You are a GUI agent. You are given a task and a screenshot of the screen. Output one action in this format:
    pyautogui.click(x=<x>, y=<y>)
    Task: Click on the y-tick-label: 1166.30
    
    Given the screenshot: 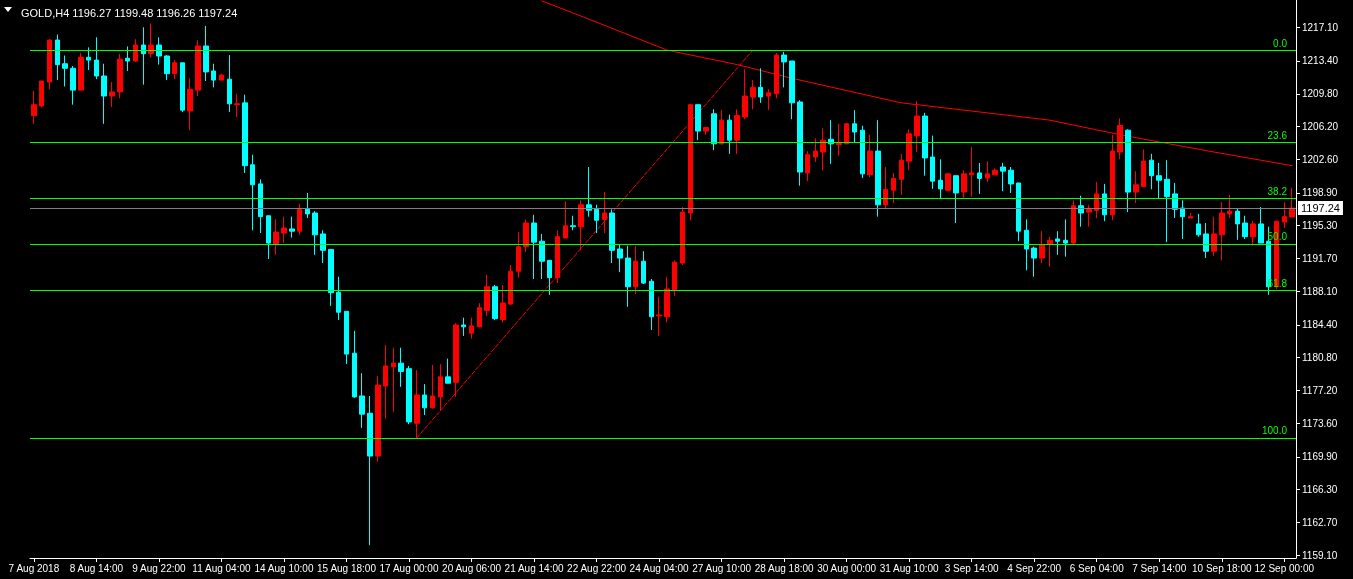 What is the action you would take?
    pyautogui.click(x=1320, y=490)
    